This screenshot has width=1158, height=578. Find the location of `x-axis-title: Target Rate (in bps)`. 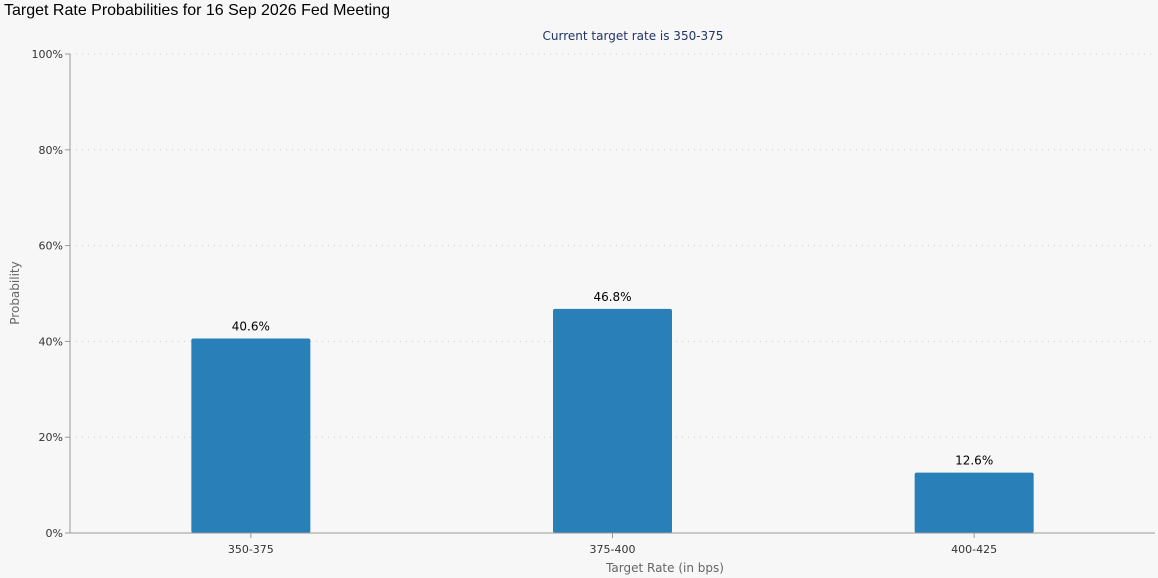

x-axis-title: Target Rate (in bps) is located at coordinates (664, 568).